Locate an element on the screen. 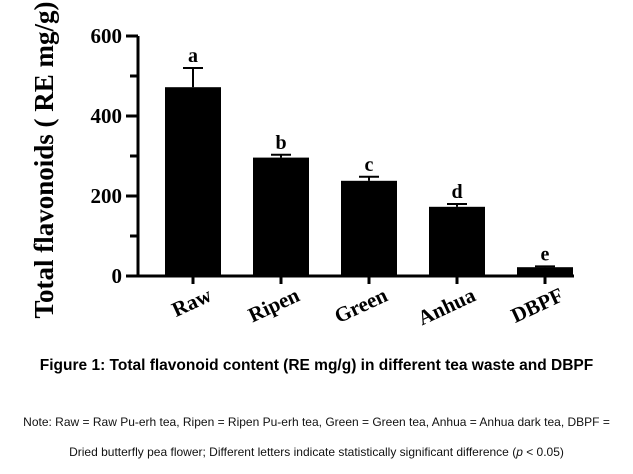 This screenshot has width=633, height=474. bar-raw is located at coordinates (193, 181).